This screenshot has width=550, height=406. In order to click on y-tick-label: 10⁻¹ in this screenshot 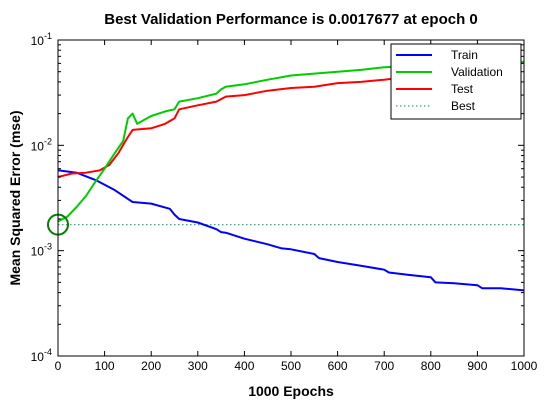, I will do `click(41, 39)`.